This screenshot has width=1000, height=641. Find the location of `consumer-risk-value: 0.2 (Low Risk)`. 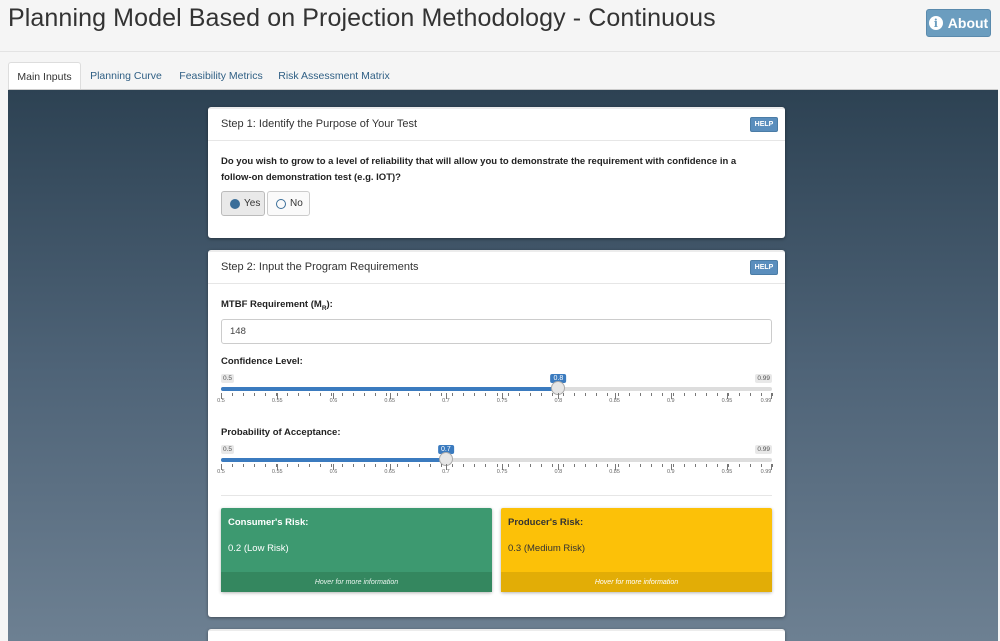

consumer-risk-value: 0.2 (Low Risk) is located at coordinates (258, 548).